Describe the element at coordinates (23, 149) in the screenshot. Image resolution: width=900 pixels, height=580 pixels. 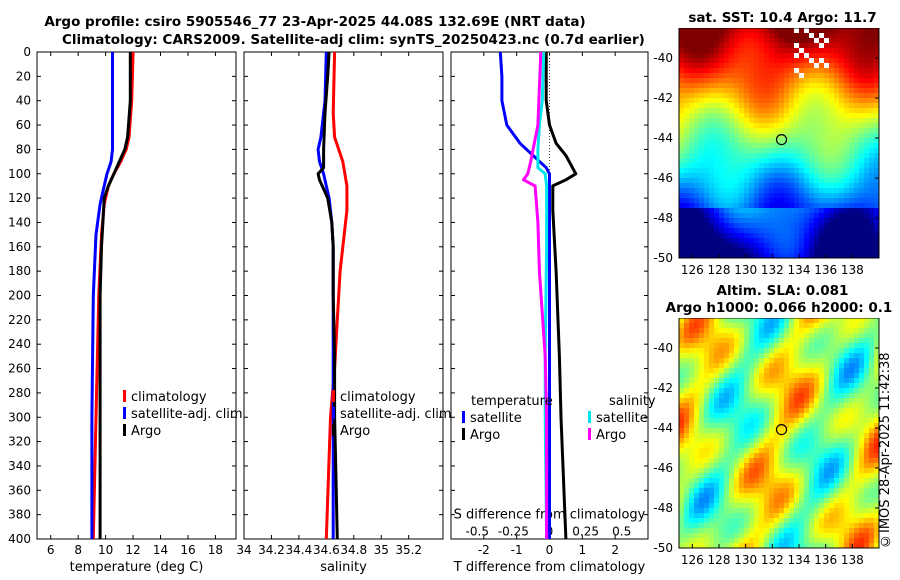
I see `y-tick-label: 80` at that location.